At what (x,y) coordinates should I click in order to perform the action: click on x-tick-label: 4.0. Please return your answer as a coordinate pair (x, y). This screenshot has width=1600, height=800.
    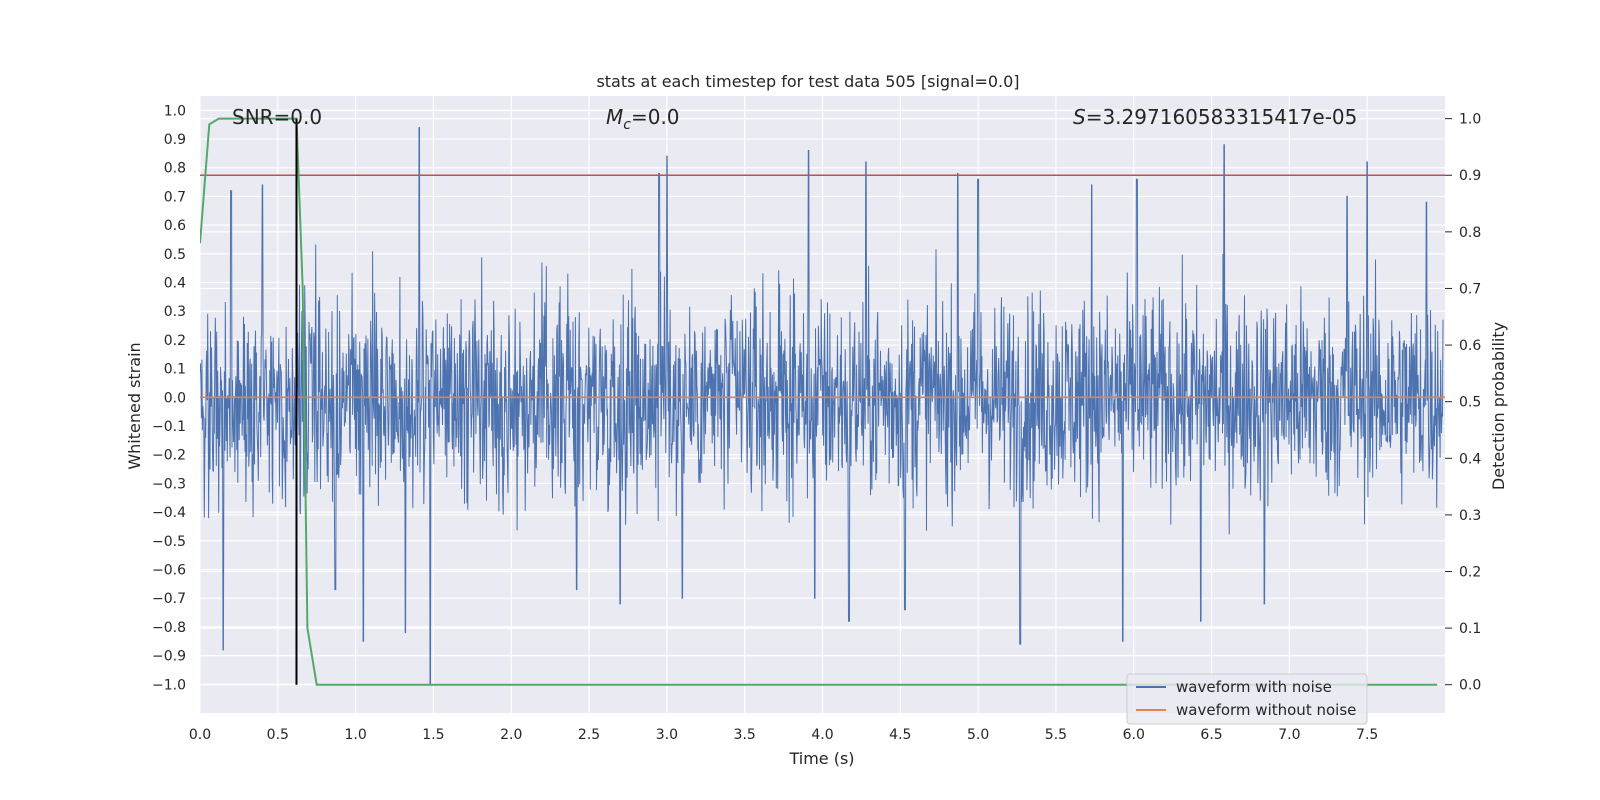
    Looking at the image, I should click on (822, 735).